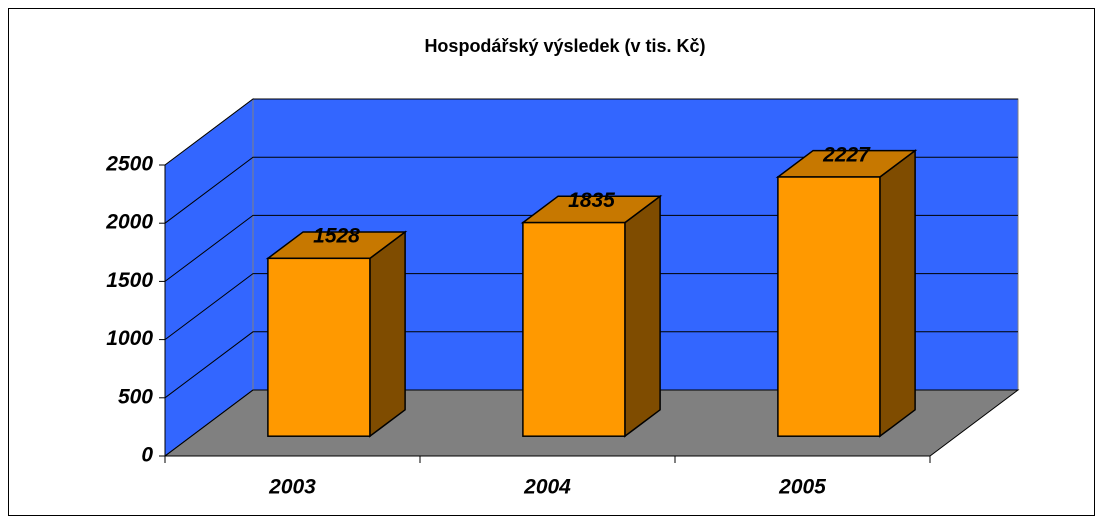 The height and width of the screenshot is (524, 1103). I want to click on data-label: 1528, so click(336, 236).